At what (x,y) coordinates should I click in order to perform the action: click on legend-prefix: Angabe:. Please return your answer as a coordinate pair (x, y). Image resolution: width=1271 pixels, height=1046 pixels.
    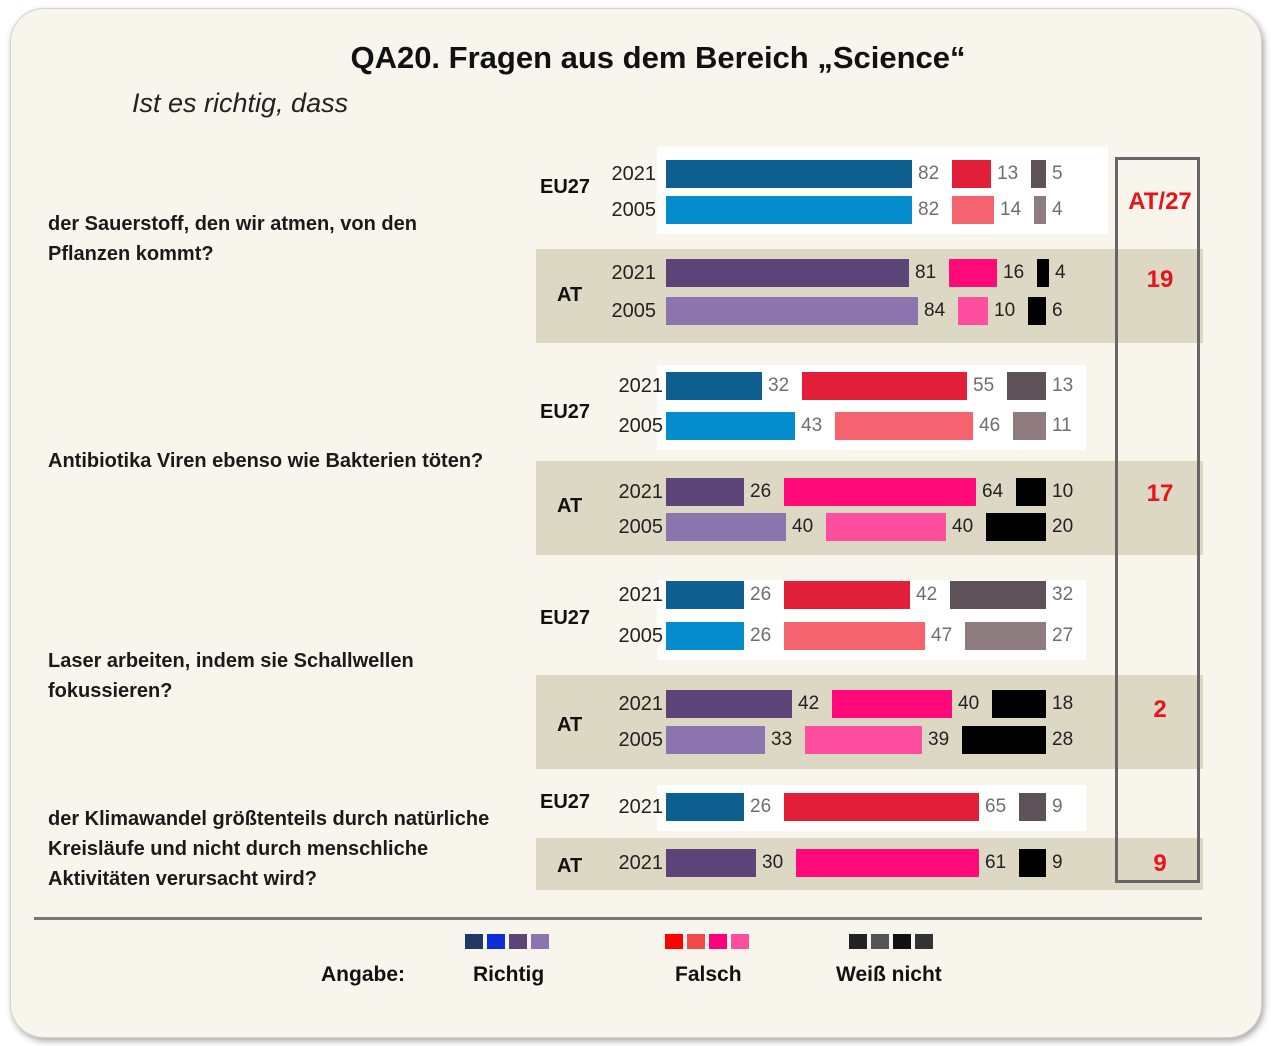
    Looking at the image, I should click on (363, 974).